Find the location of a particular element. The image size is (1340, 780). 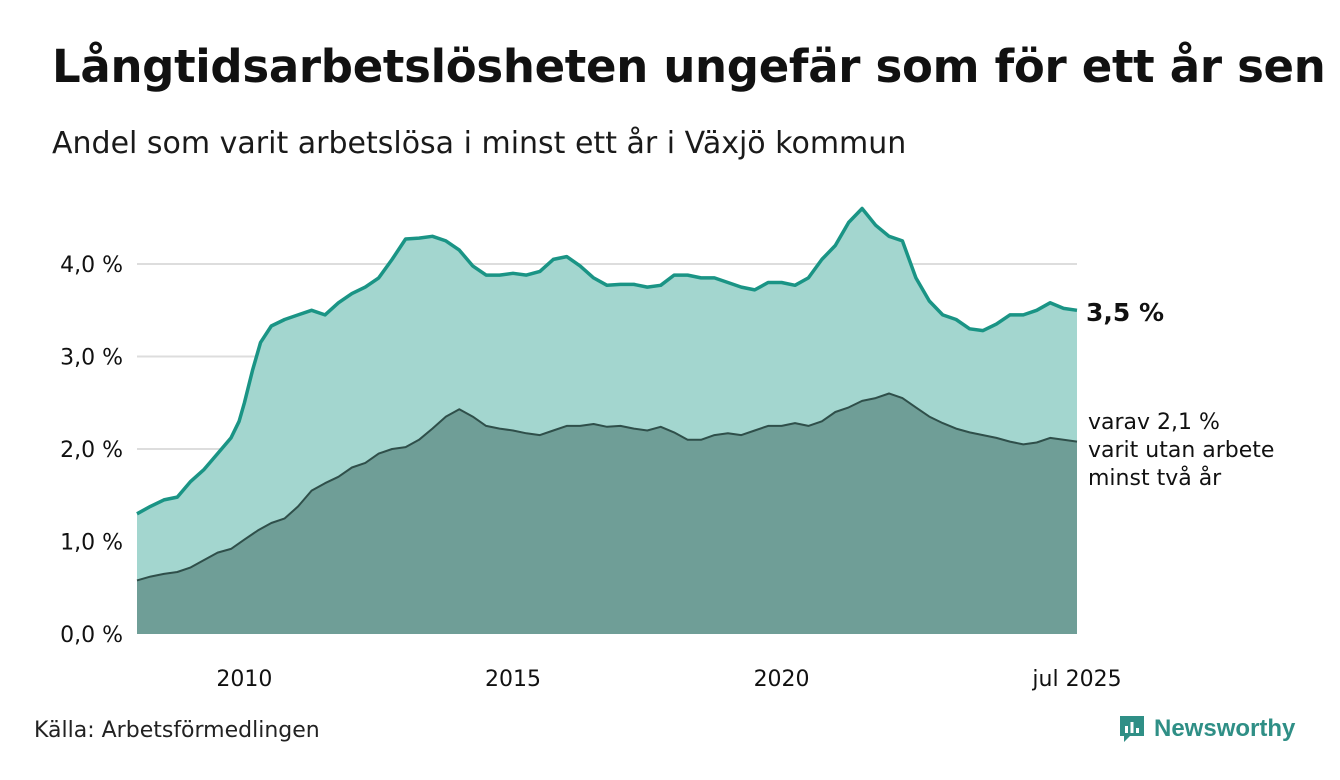

brand-name: Newsworthy is located at coordinates (1225, 728).